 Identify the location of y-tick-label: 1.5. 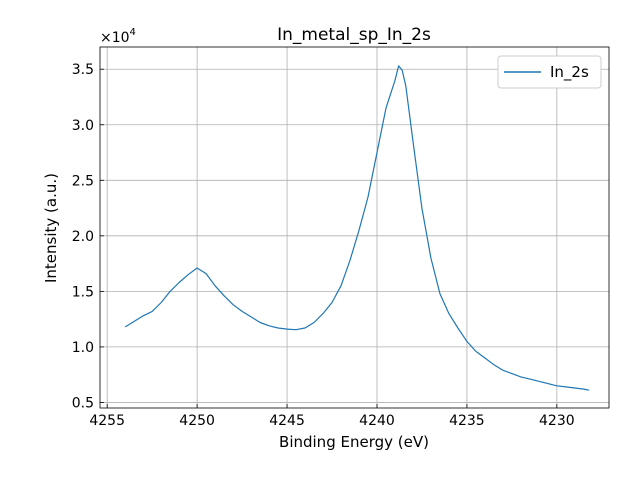
(83, 292).